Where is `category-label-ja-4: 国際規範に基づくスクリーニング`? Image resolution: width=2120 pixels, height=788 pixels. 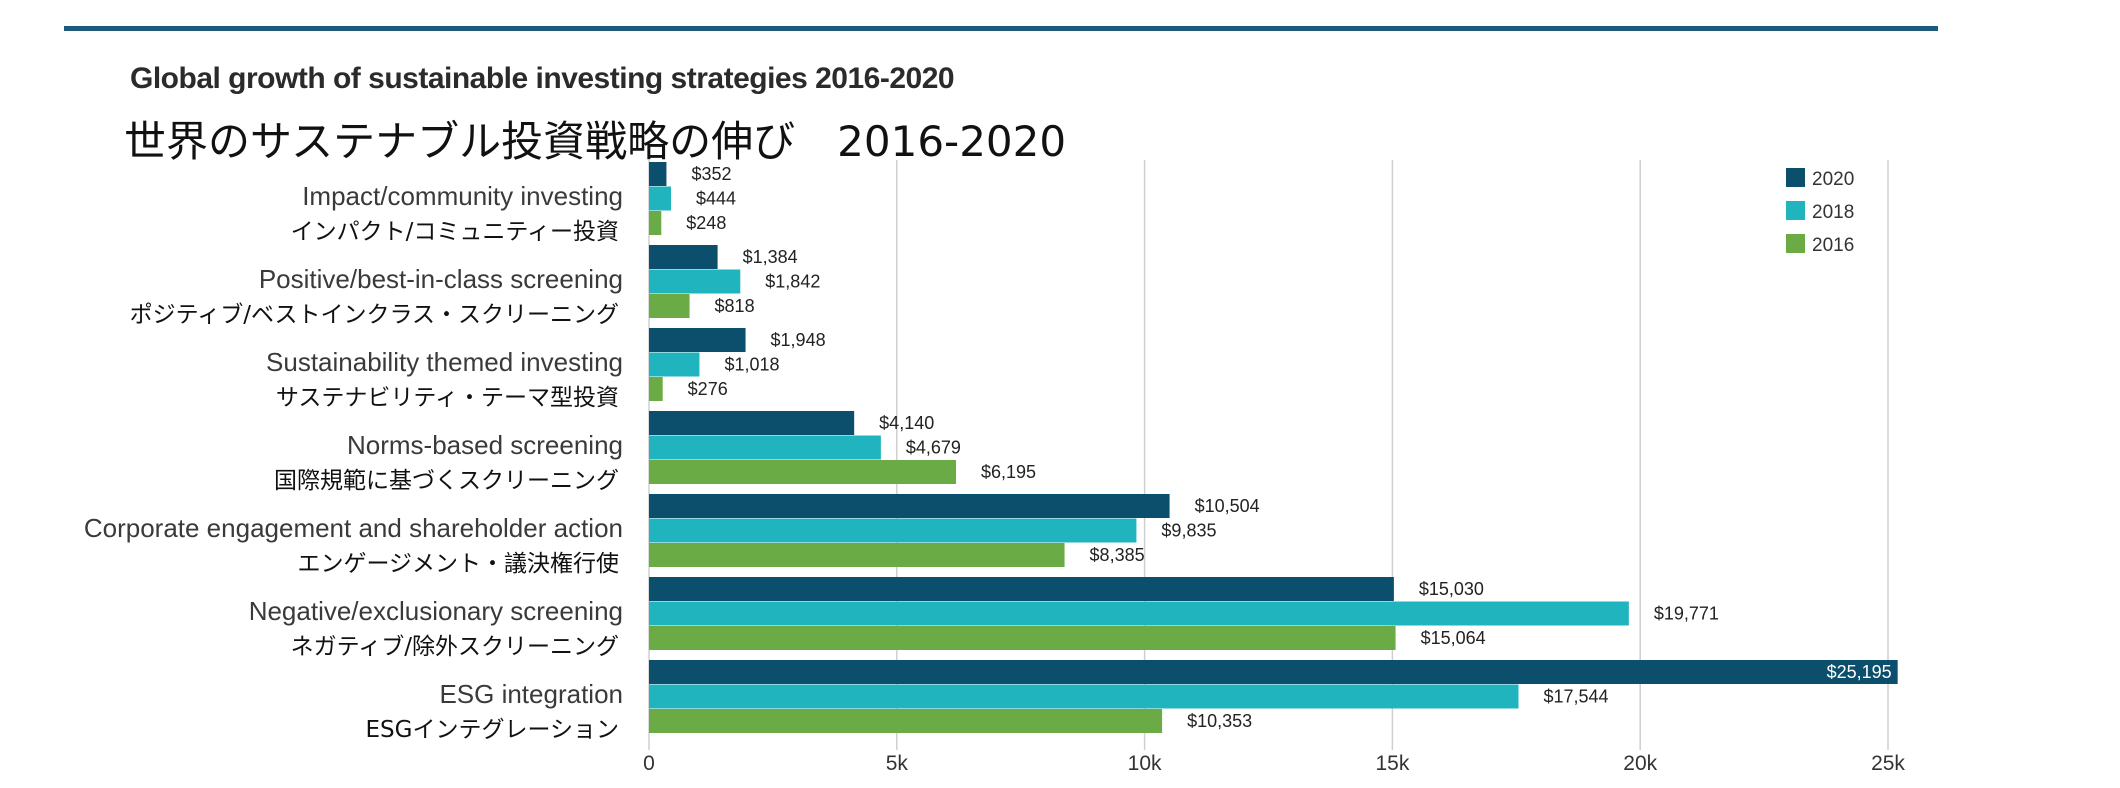
category-label-ja-4: 国際規範に基づくスクリーニング is located at coordinates (446, 481).